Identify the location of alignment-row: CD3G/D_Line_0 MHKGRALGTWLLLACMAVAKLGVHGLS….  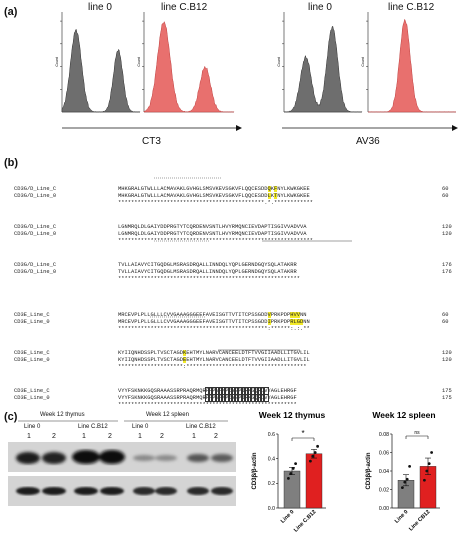
(231, 196).